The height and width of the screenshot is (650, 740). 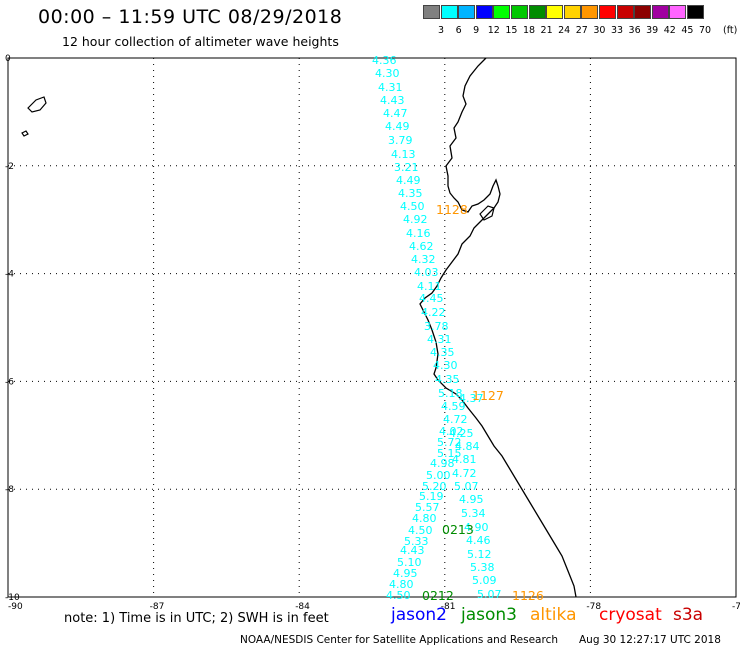 What do you see at coordinates (451, 431) in the screenshot?
I see `wave-height-label: 4.02` at bounding box center [451, 431].